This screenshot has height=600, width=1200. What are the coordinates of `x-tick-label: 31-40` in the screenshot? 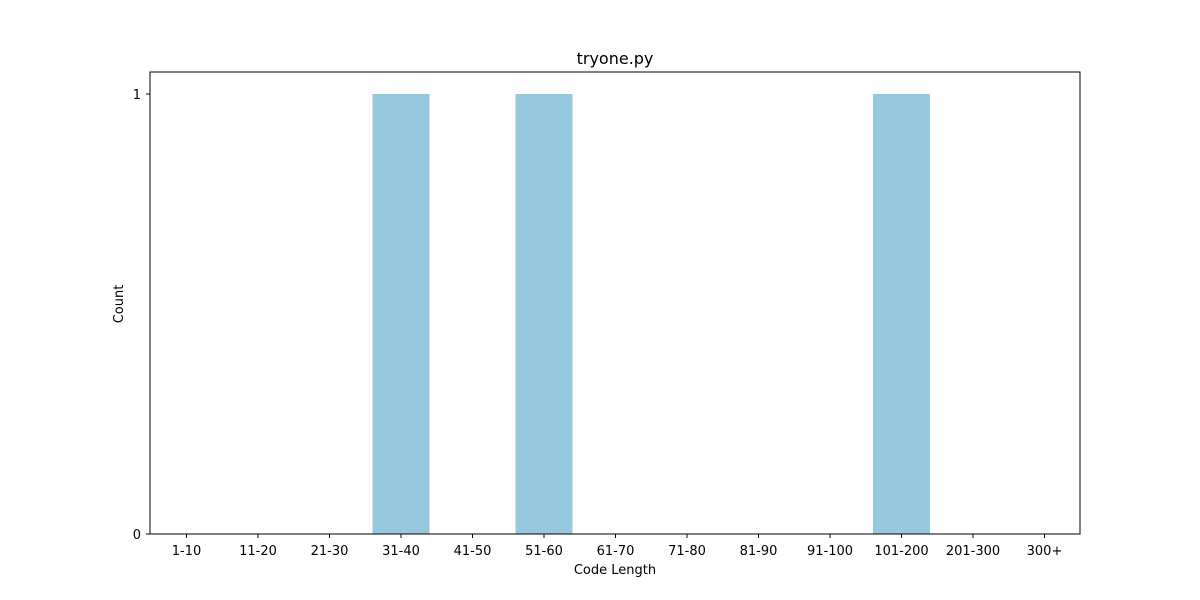 It's located at (401, 551).